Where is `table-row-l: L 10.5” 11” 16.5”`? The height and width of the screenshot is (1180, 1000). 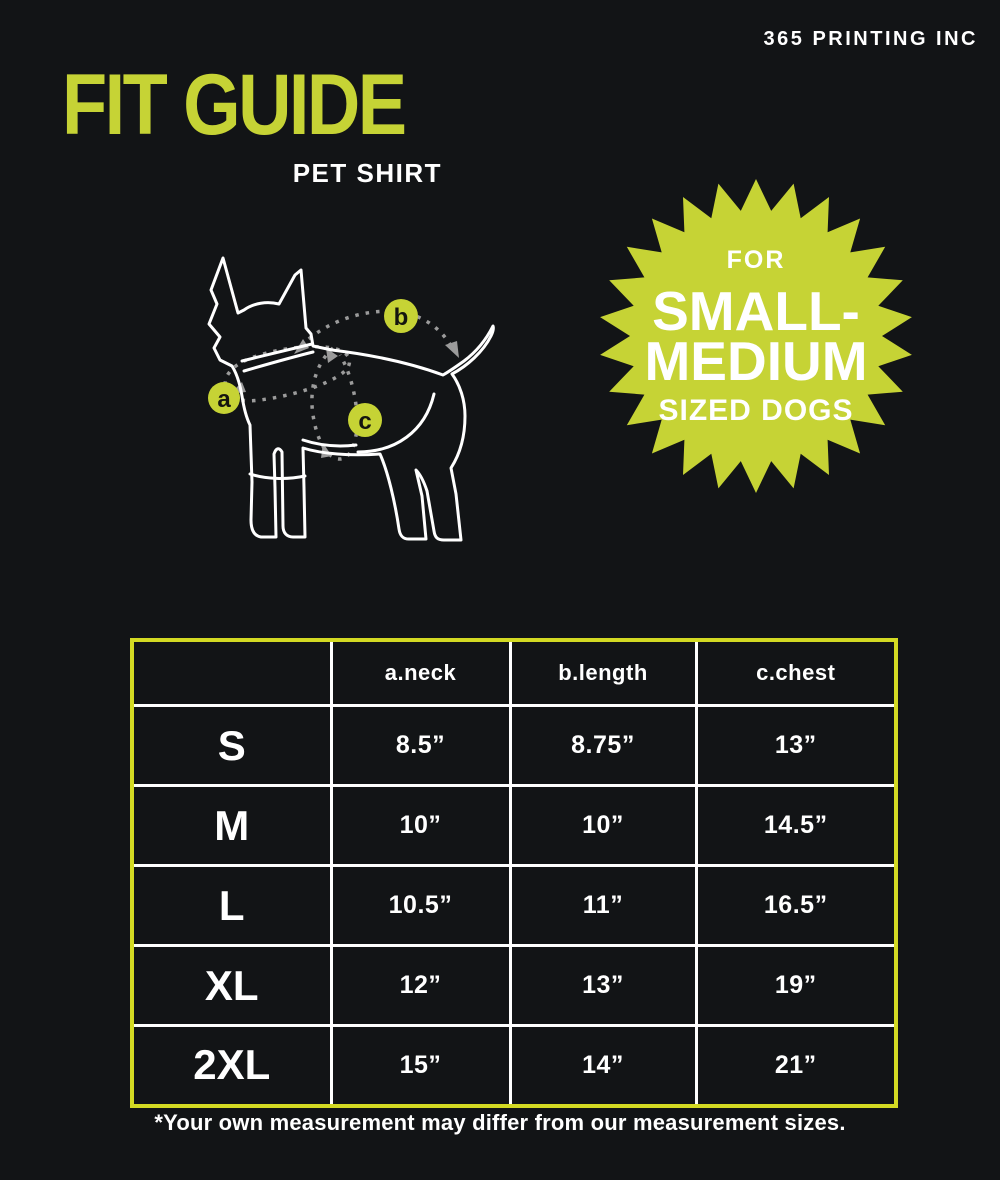
table-row-l: L 10.5” 11” 16.5” is located at coordinates (514, 905).